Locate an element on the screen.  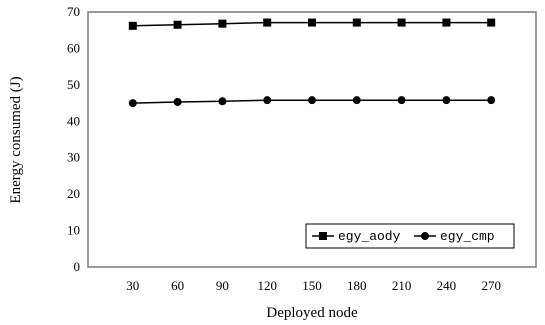
y-tick-label: 20 is located at coordinates (73, 193).